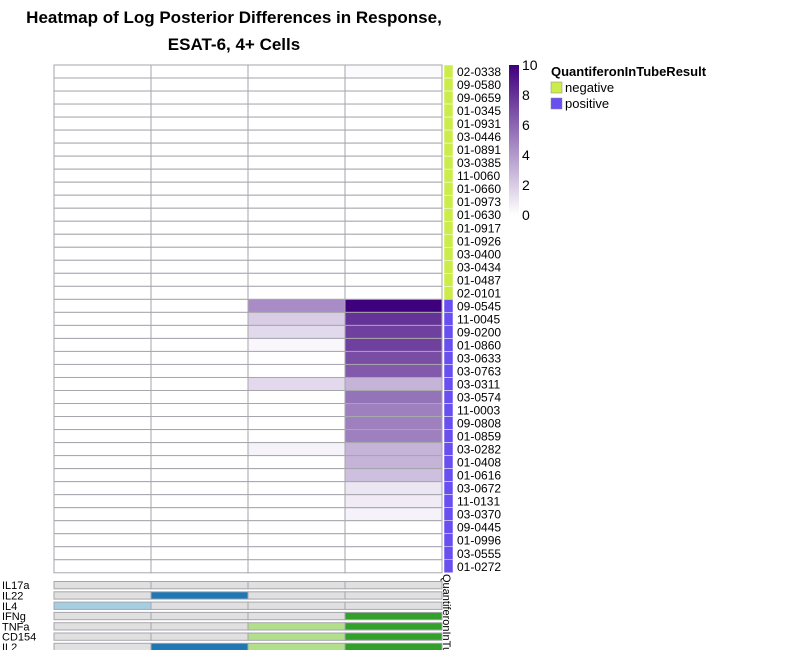 Image resolution: width=800 pixels, height=650 pixels. Describe the element at coordinates (479, 202) in the screenshot. I see `row-label: 01-0973` at that location.